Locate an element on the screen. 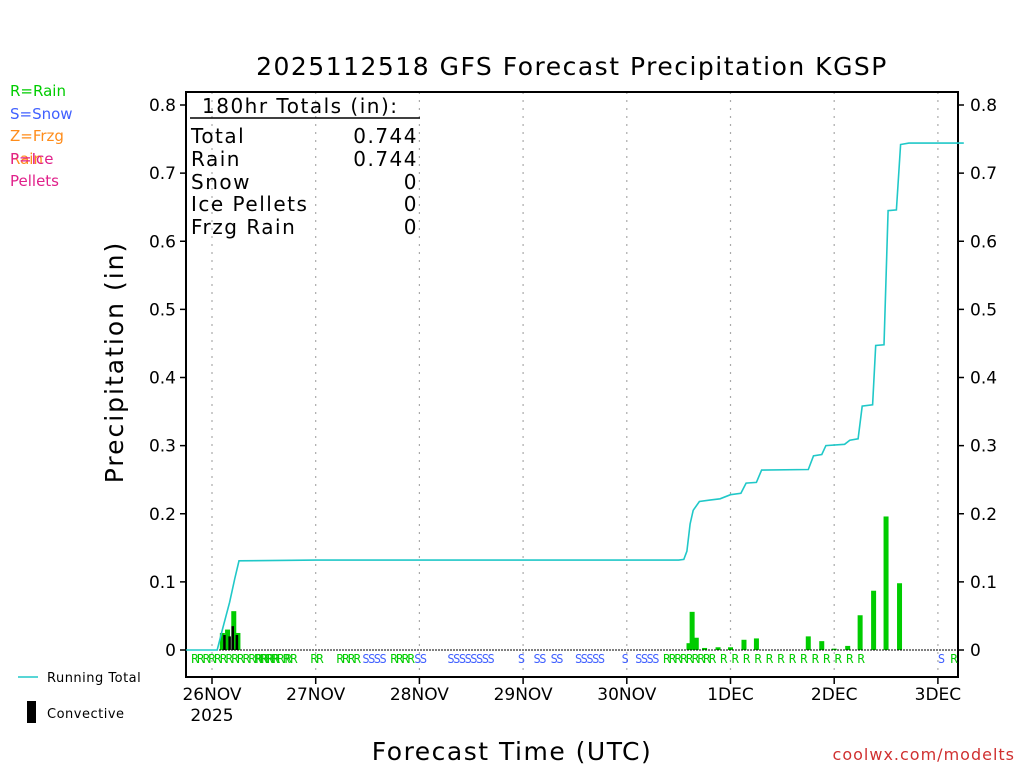 The image size is (1024, 768). y-tick-label-right: 0.6 is located at coordinates (983, 242).